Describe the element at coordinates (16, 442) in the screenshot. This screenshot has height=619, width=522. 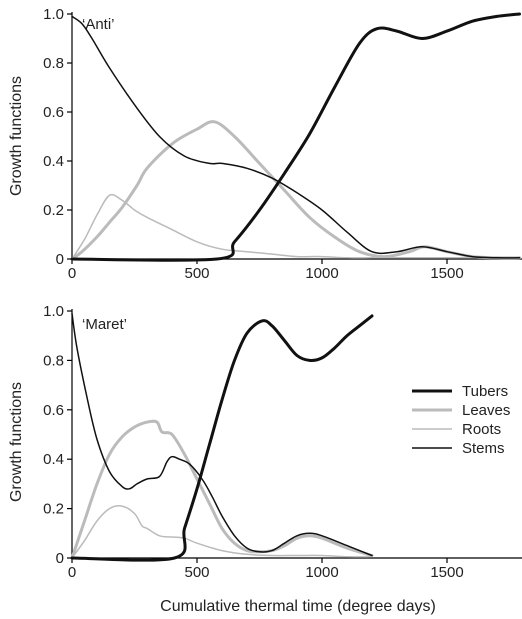
I see `y-axis-title-maret: Growth functions` at that location.